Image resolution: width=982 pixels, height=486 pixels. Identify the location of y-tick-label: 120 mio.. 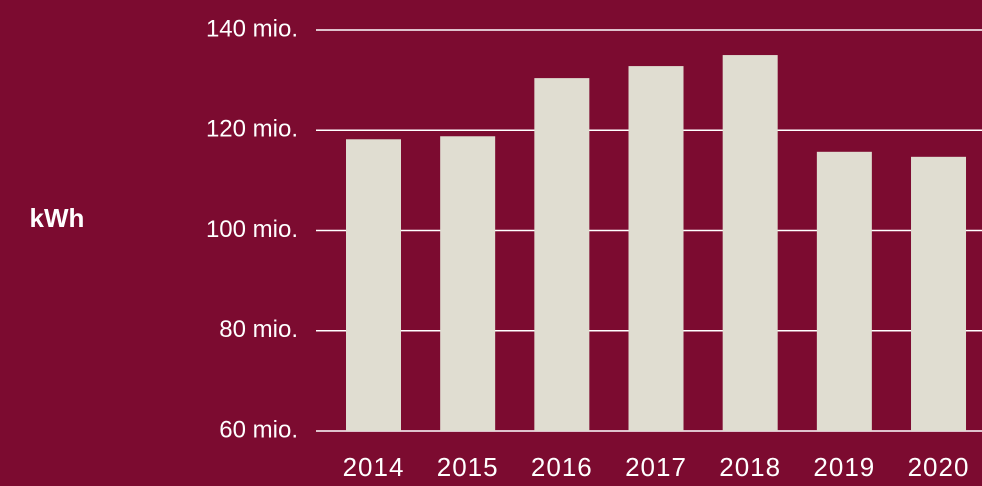
(252, 129).